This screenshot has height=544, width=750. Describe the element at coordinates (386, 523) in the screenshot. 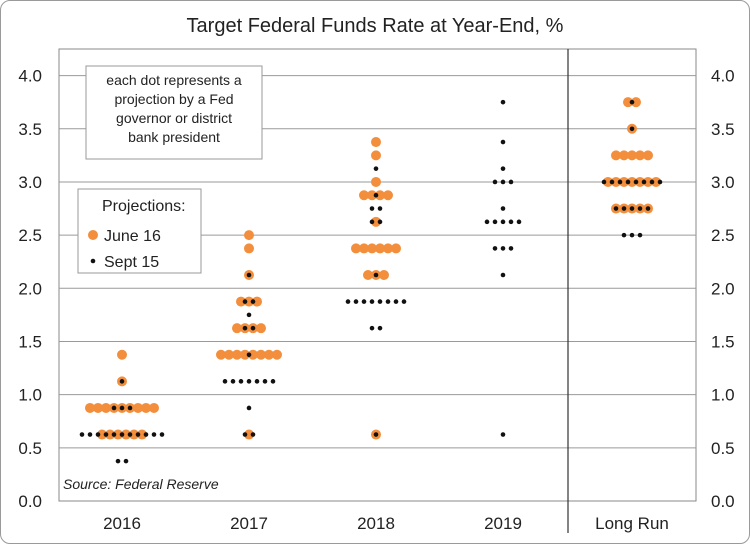

I see `x-axis: 2016 2017 2018 2019 Long Run` at that location.